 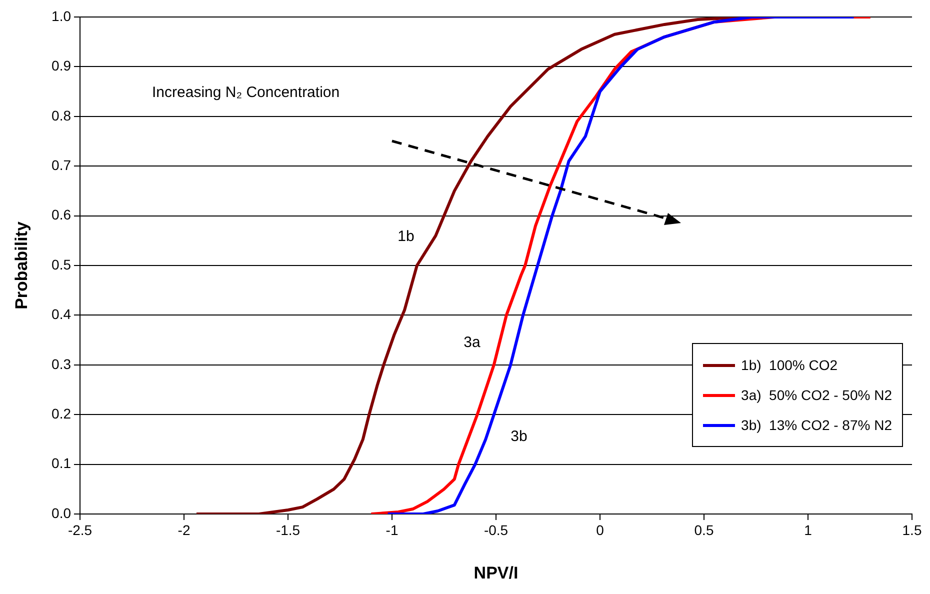 What do you see at coordinates (246, 93) in the screenshot?
I see `annotation: Increasing N₂ Concentration` at bounding box center [246, 93].